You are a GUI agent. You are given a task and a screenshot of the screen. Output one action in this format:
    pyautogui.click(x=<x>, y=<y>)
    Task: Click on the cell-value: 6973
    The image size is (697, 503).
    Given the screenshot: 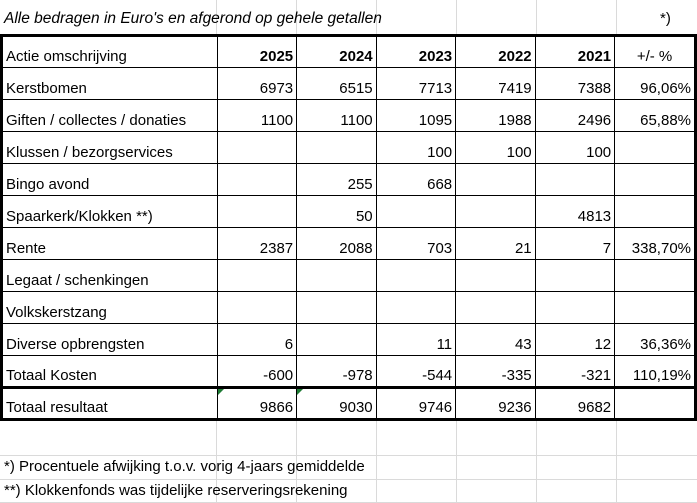 What is the action you would take?
    pyautogui.click(x=257, y=83)
    